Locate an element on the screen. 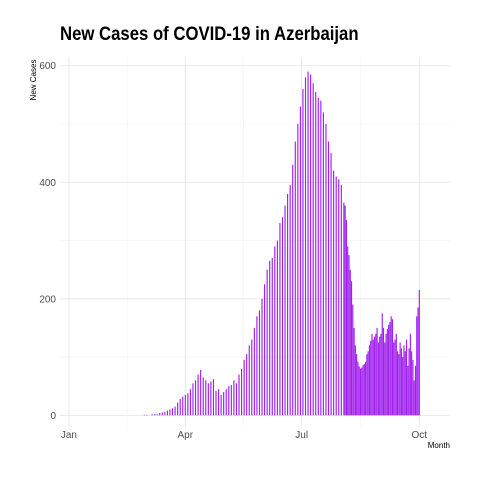 This screenshot has width=480, height=480. x-tick-label: Jan is located at coordinates (69, 435).